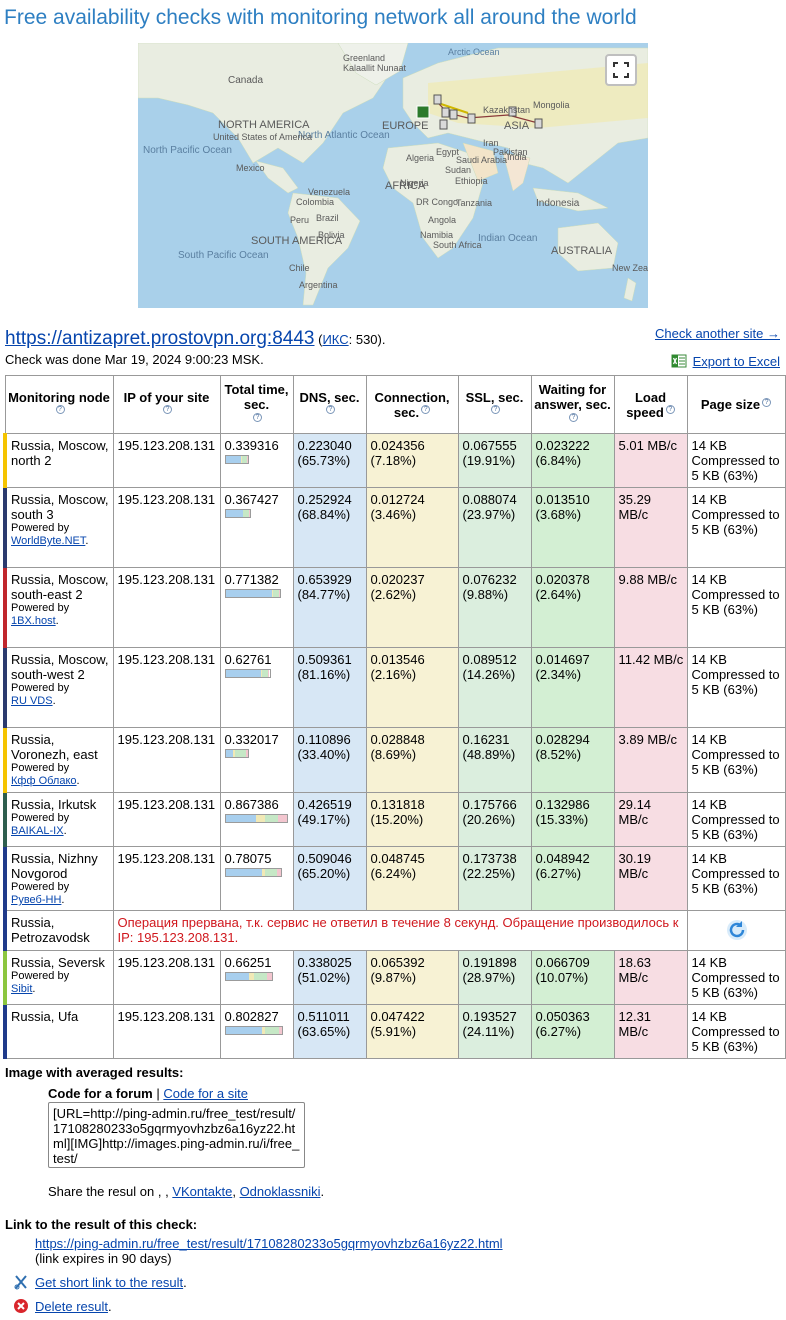  What do you see at coordinates (48, 541) in the screenshot?
I see `provider-link: WorldByte.NET` at bounding box center [48, 541].